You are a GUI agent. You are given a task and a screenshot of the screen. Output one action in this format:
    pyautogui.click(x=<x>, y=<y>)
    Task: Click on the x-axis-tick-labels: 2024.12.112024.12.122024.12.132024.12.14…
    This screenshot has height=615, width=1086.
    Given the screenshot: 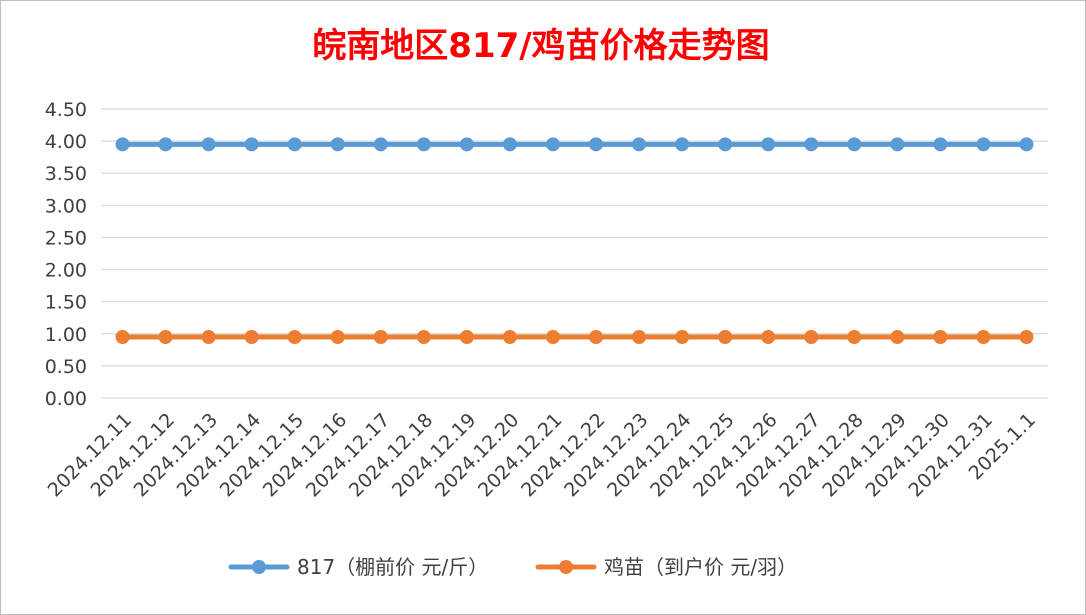 What is the action you would take?
    pyautogui.click(x=542, y=455)
    